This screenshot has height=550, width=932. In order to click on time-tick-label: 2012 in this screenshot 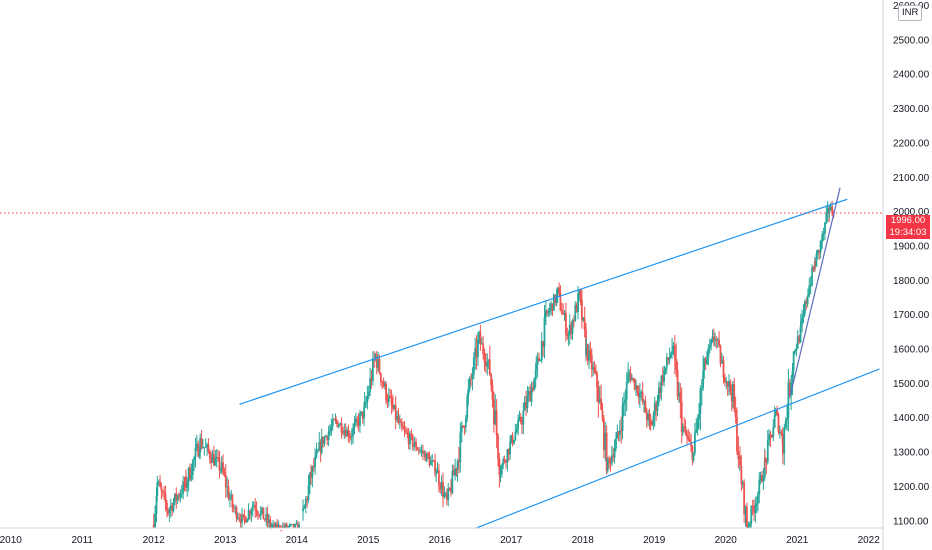, I will do `click(154, 540)`.